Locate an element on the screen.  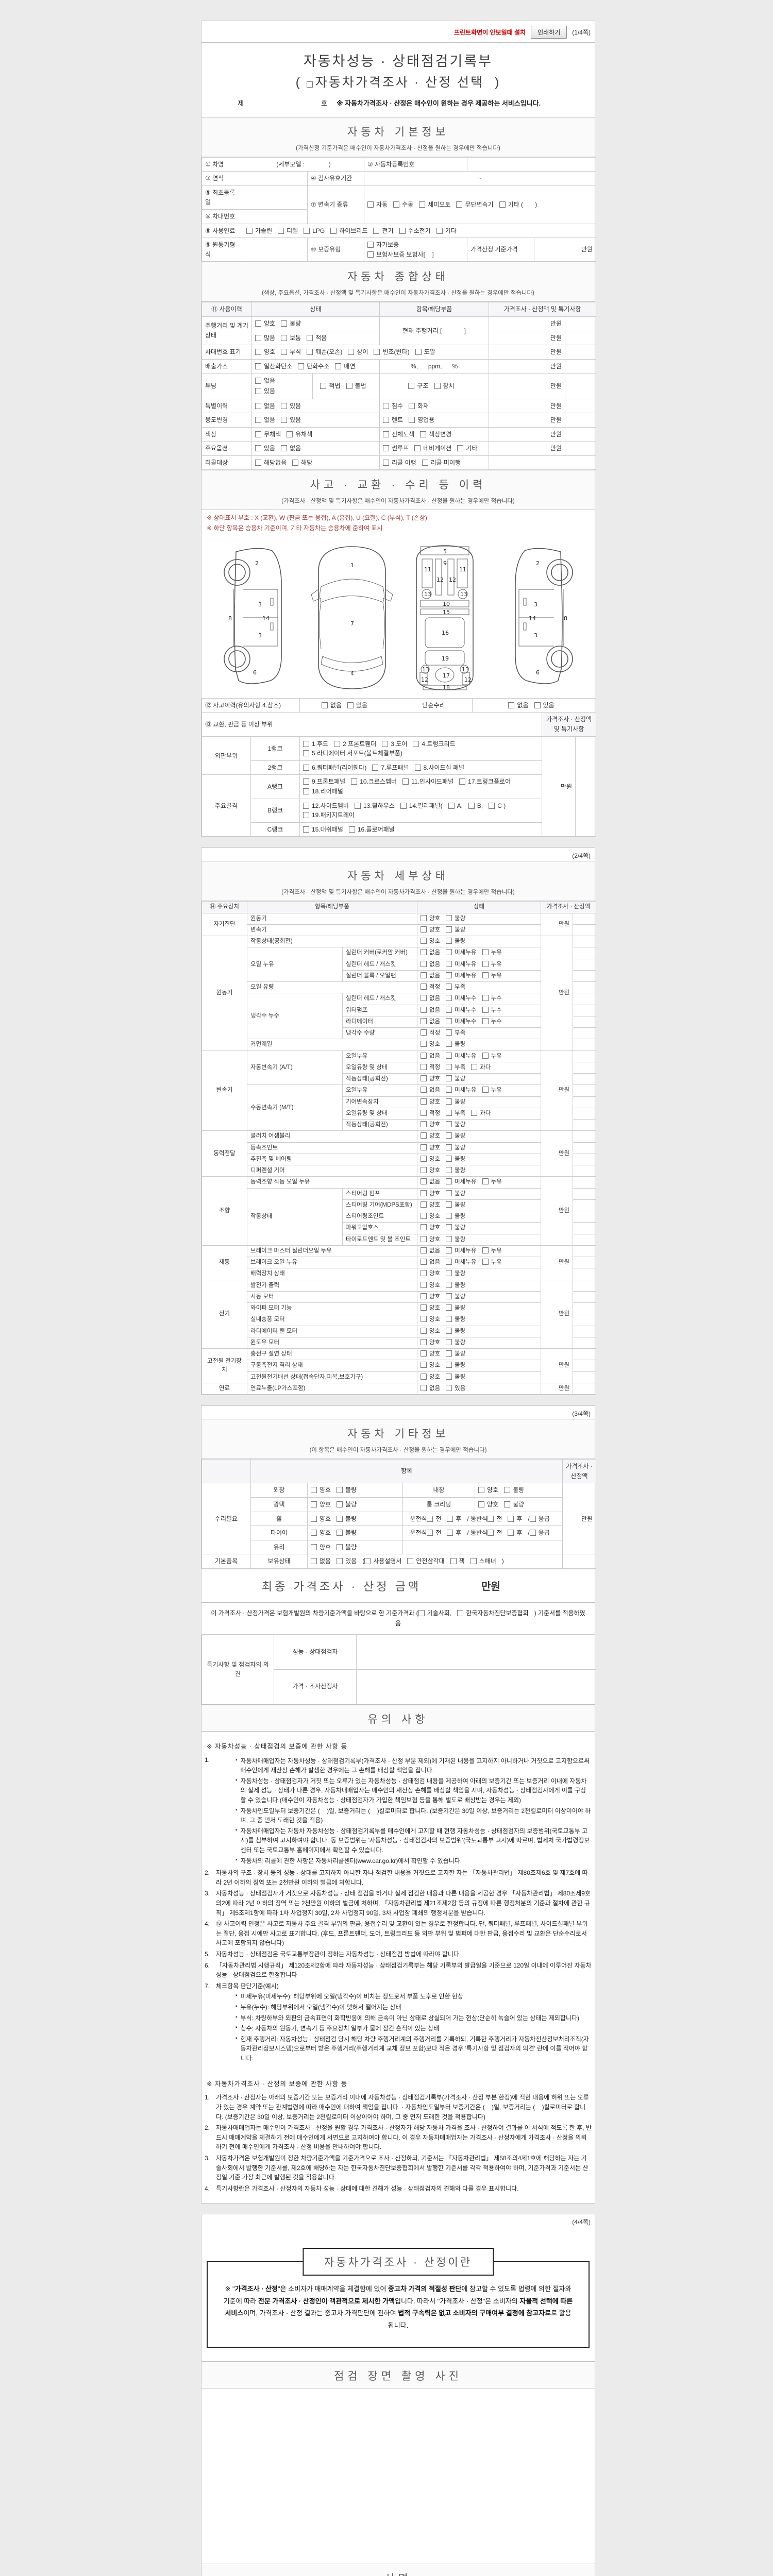
checkbox-option: 적정 is located at coordinates (430, 1113).